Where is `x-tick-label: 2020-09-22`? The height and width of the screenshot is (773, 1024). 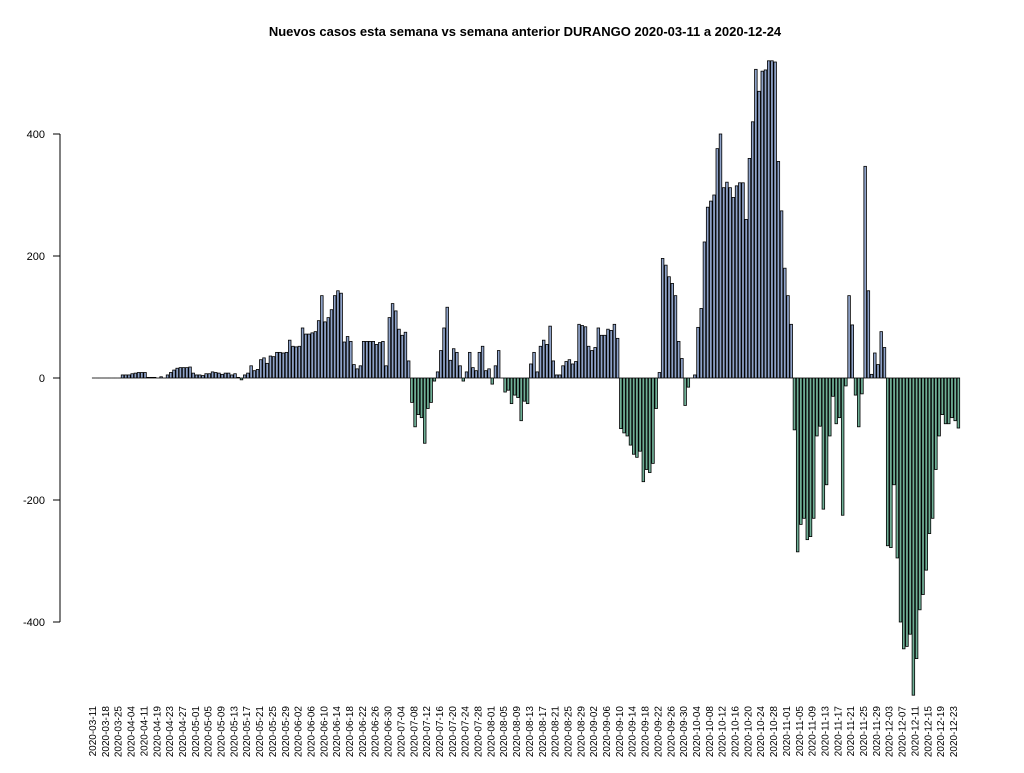
x-tick-label: 2020-09-22 is located at coordinates (658, 732).